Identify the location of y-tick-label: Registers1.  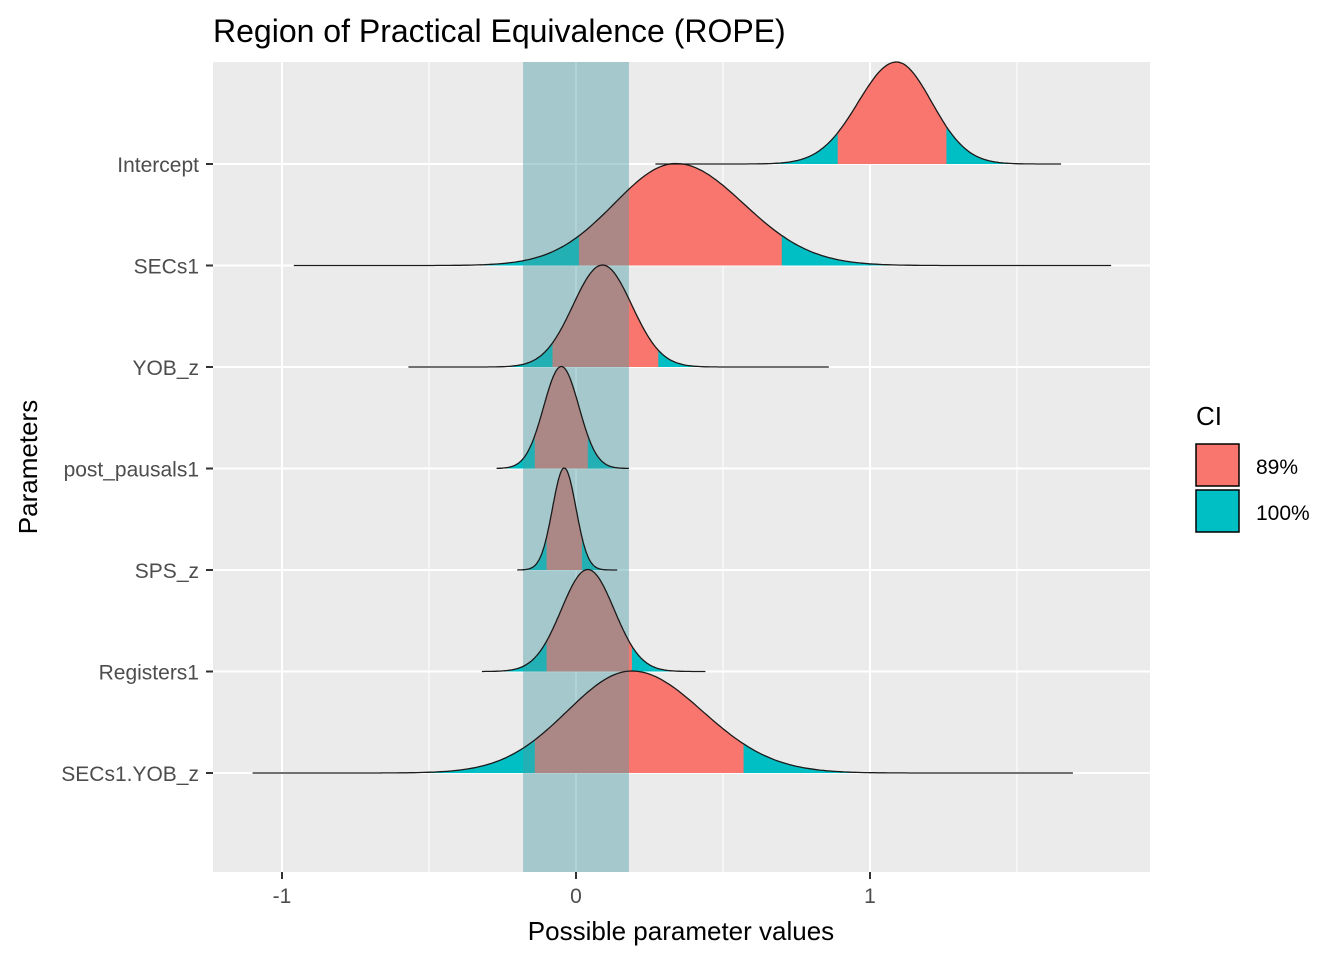
(149, 673).